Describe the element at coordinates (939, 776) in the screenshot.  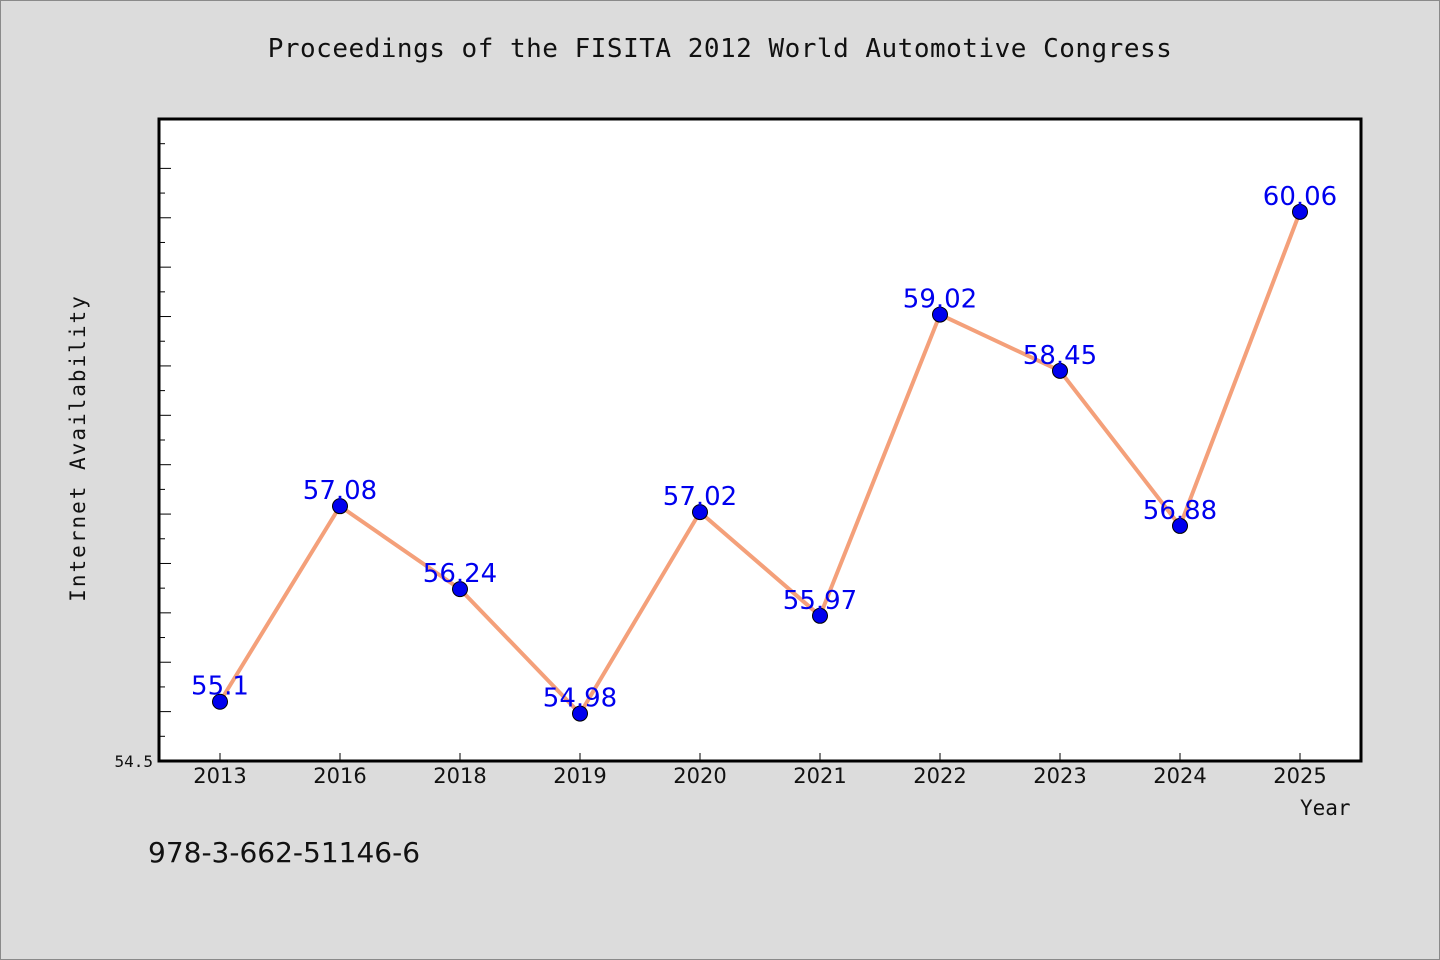
I see `x-tick-label: 2022` at that location.